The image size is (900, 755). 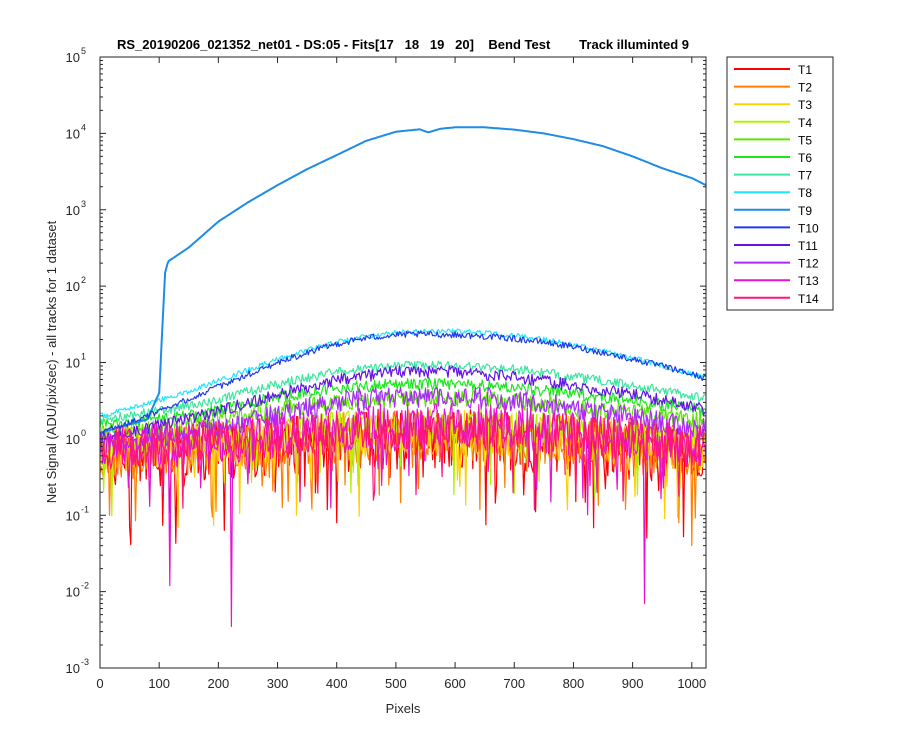 What do you see at coordinates (403, 460) in the screenshot?
I see `series-line-t14` at bounding box center [403, 460].